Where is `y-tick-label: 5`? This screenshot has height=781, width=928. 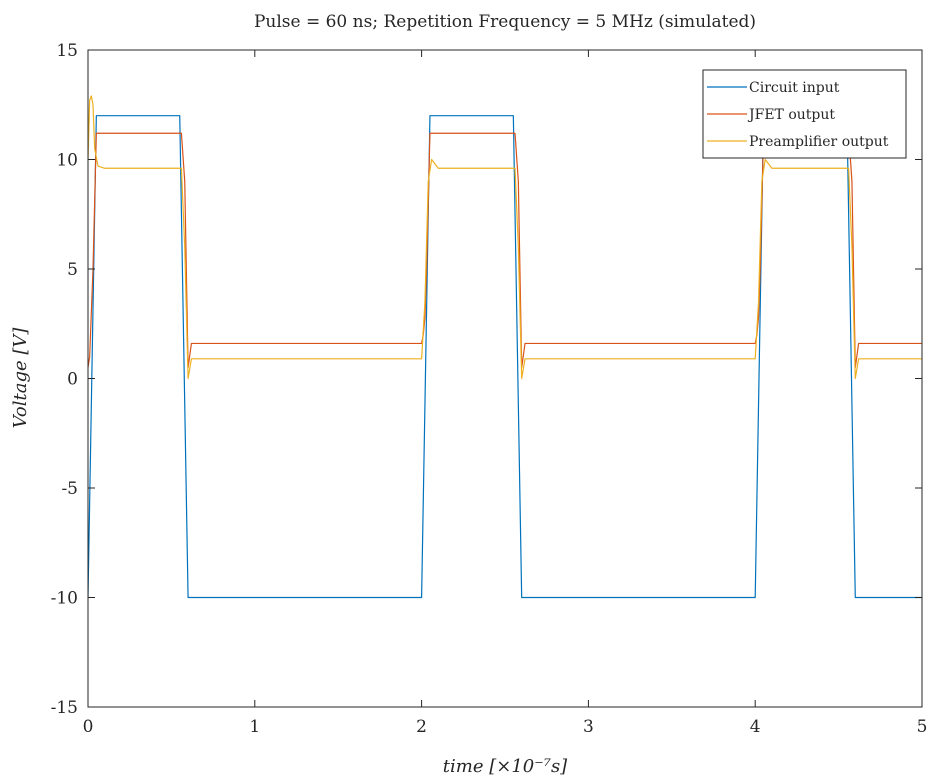 y-tick-label: 5 is located at coordinates (72, 270).